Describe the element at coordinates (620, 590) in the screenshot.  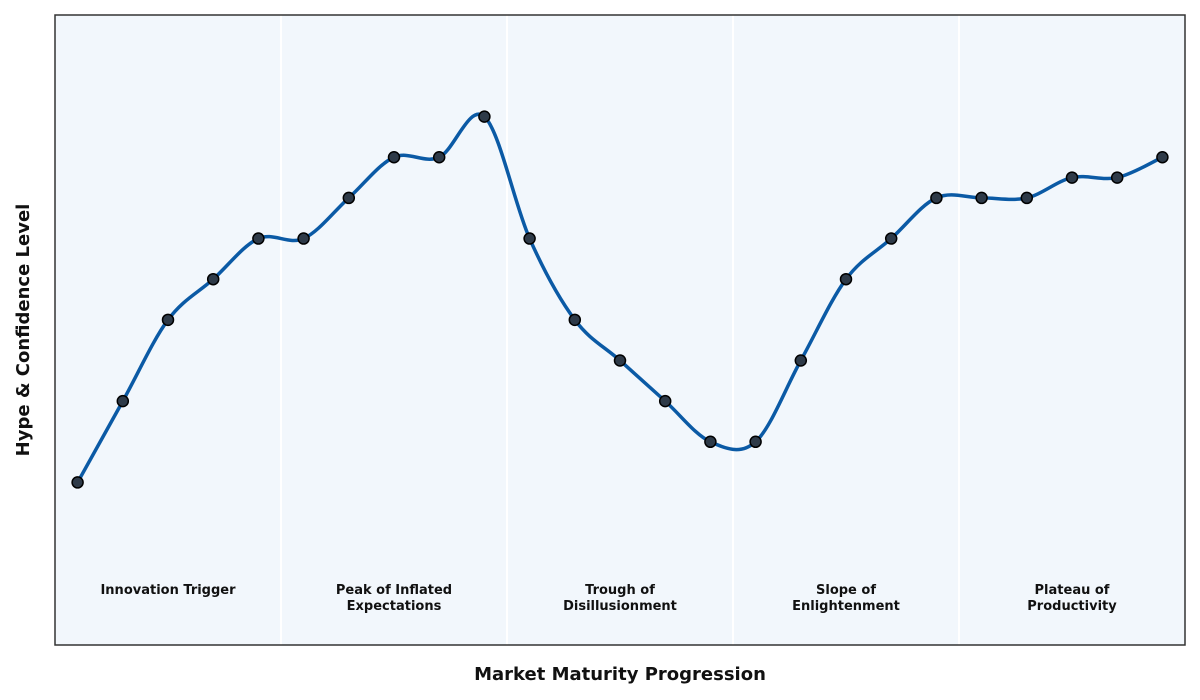
I see `phase-label-line: Trough of` at that location.